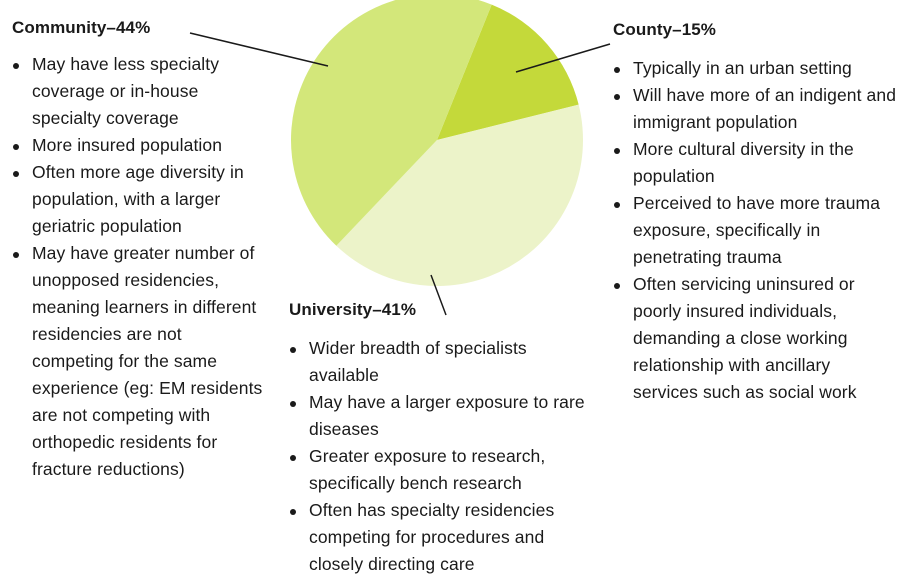  I want to click on pie-slice-community, so click(391, 123).